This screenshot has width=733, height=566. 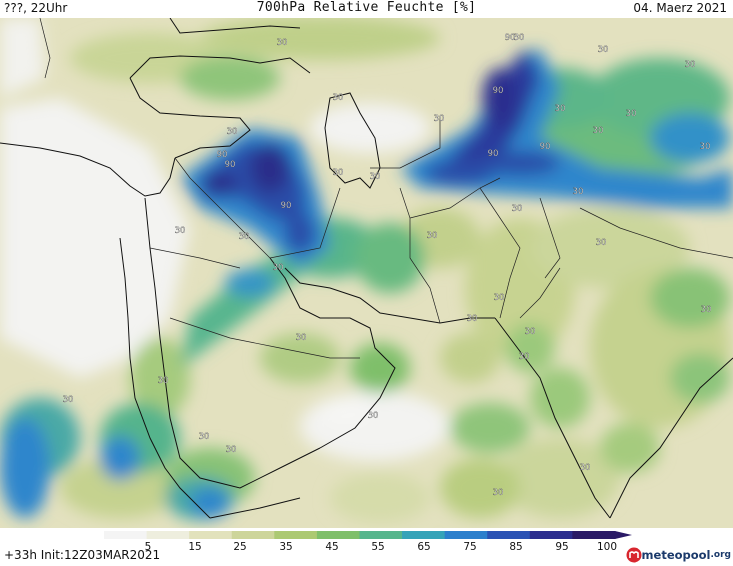 I want to click on color-scale-tick: 45, so click(x=332, y=547).